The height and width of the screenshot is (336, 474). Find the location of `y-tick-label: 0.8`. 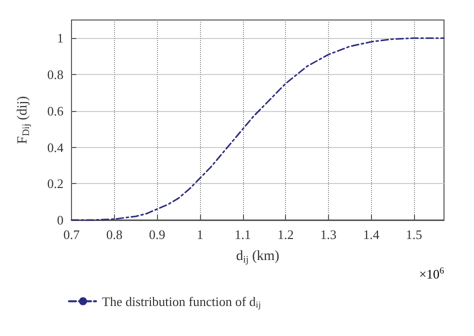

y-tick-label: 0.8 is located at coordinates (55, 74).